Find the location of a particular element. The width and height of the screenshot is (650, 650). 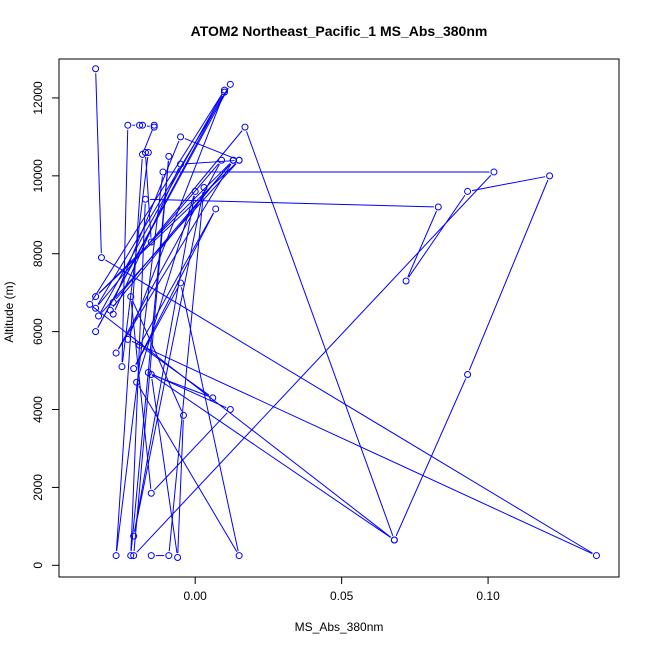

y-axis: 0 2000 4000 6000 8000 10000 12000 is located at coordinates (45, 325).